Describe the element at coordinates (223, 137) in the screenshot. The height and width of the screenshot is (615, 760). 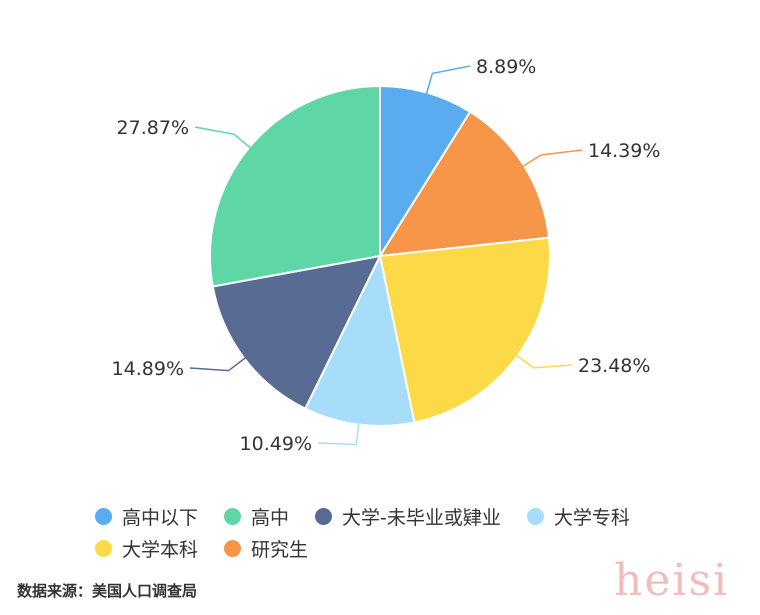
I see `label-leader-high-school` at that location.